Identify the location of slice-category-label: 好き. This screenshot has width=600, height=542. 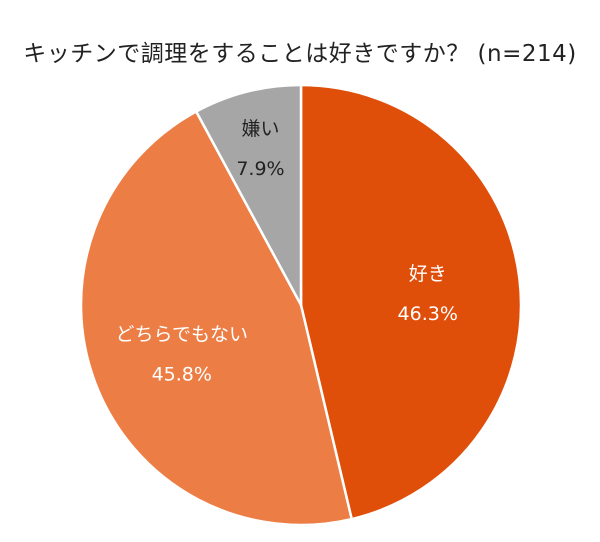
(428, 274).